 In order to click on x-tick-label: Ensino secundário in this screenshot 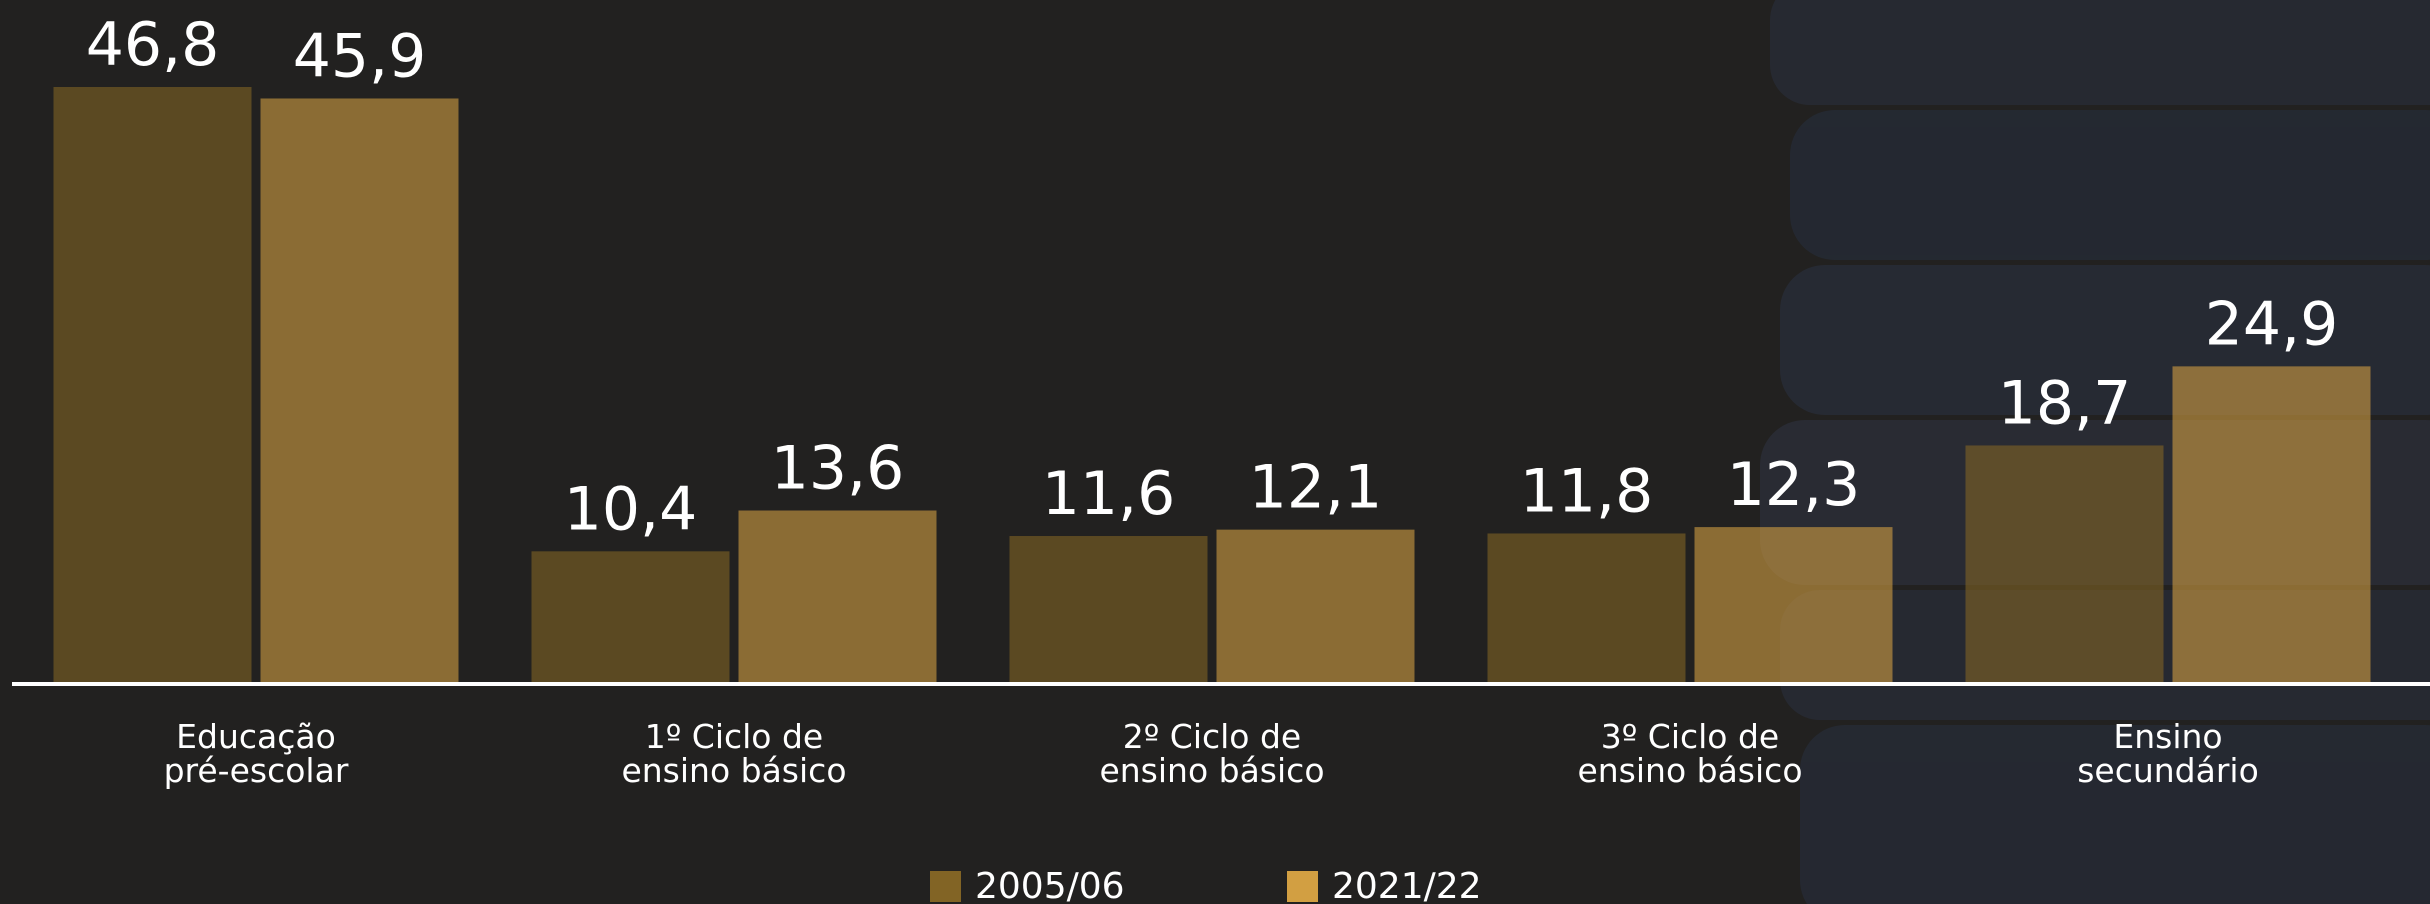, I will do `click(2168, 753)`.